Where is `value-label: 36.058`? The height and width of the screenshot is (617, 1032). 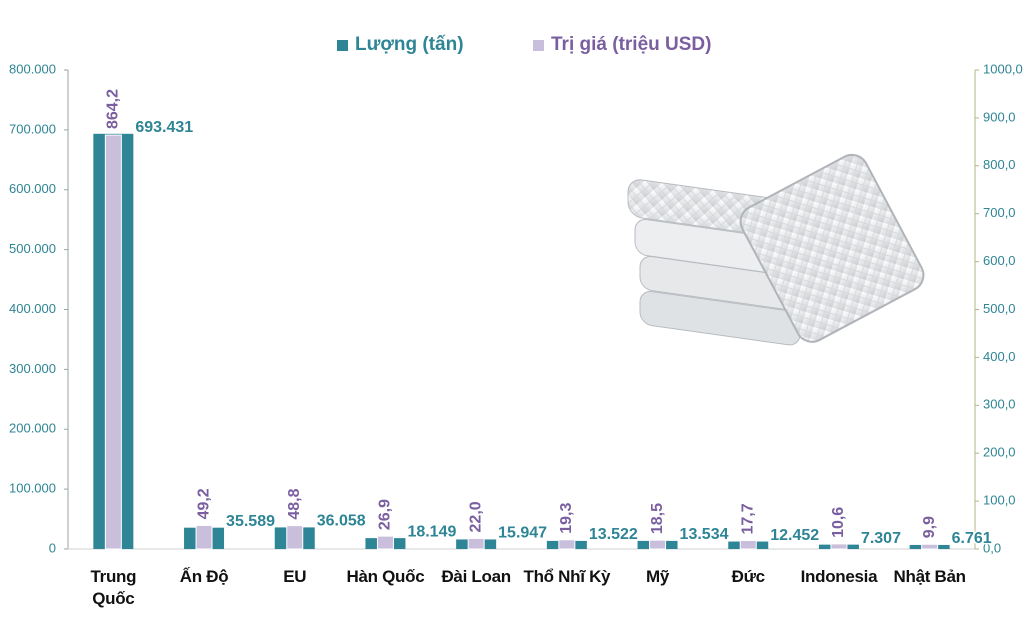
value-label: 36.058 is located at coordinates (341, 521).